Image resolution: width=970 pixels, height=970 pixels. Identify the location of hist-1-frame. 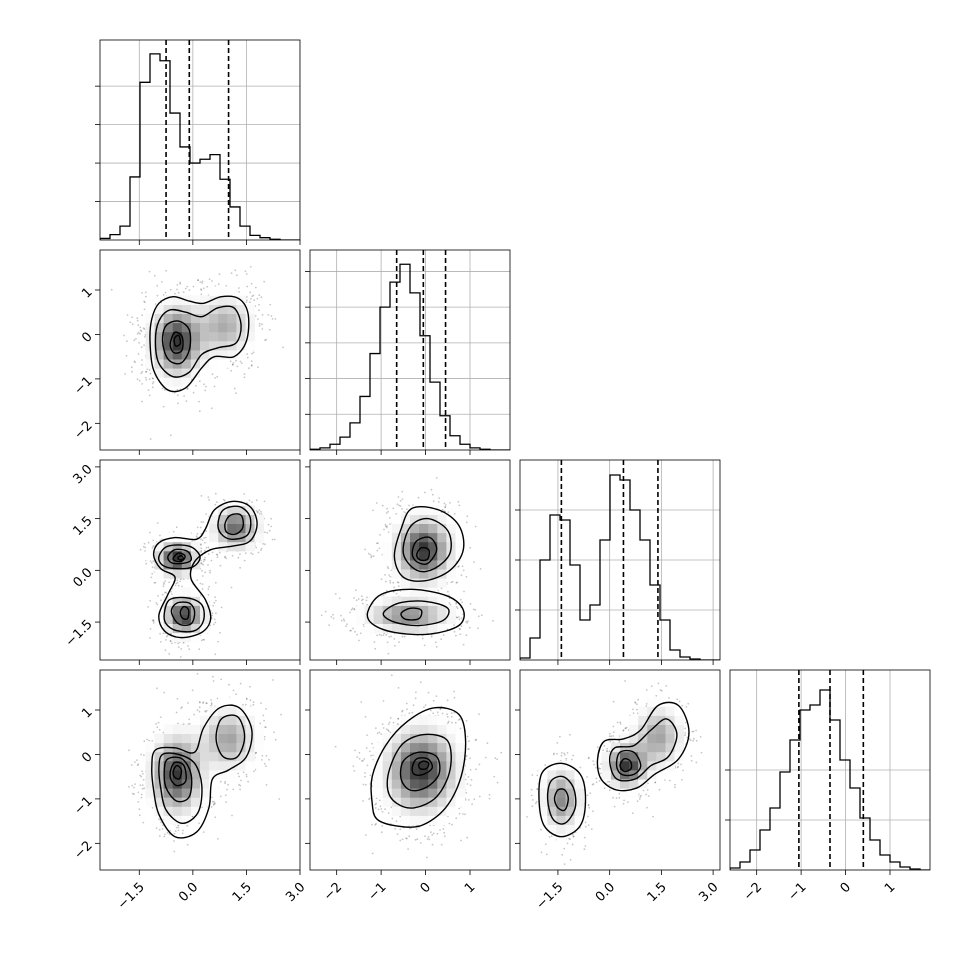
(410, 350).